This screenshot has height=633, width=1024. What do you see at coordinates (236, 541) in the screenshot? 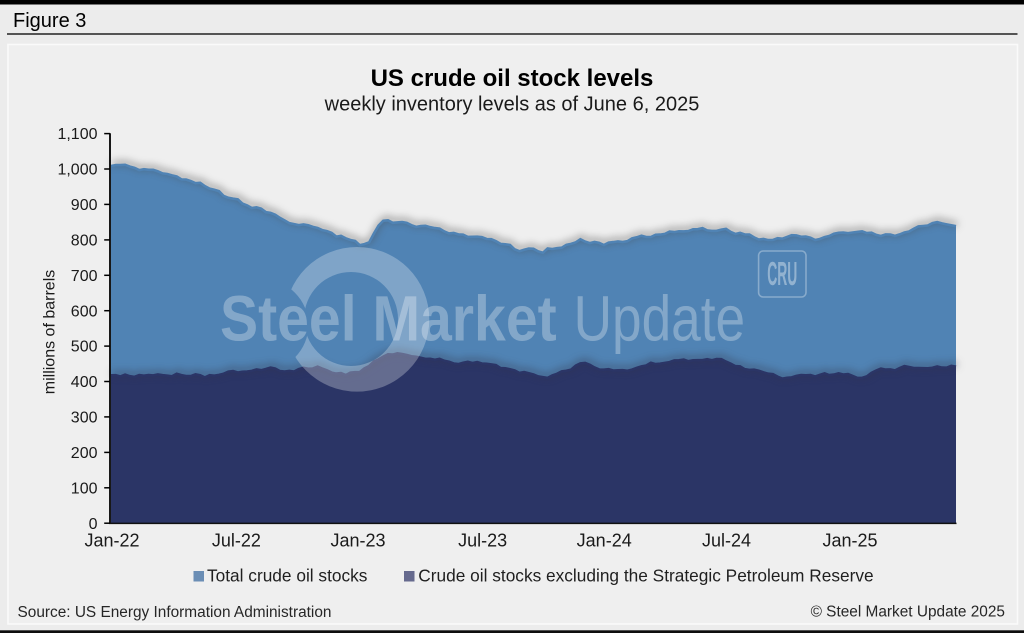
I see `svg-text: Jul-22` at bounding box center [236, 541].